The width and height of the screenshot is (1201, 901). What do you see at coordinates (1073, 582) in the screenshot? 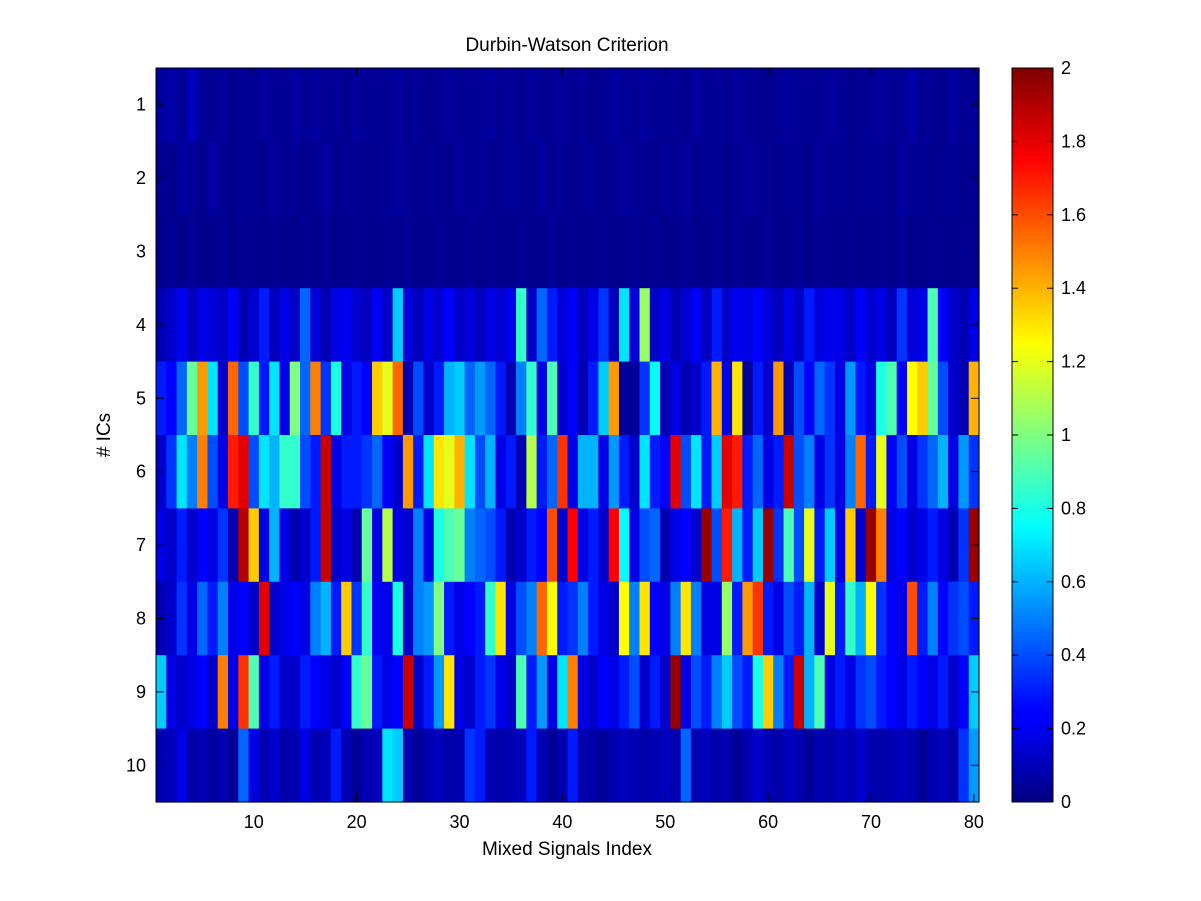
I see `colorbar-tick-label: 0.6` at bounding box center [1073, 582].